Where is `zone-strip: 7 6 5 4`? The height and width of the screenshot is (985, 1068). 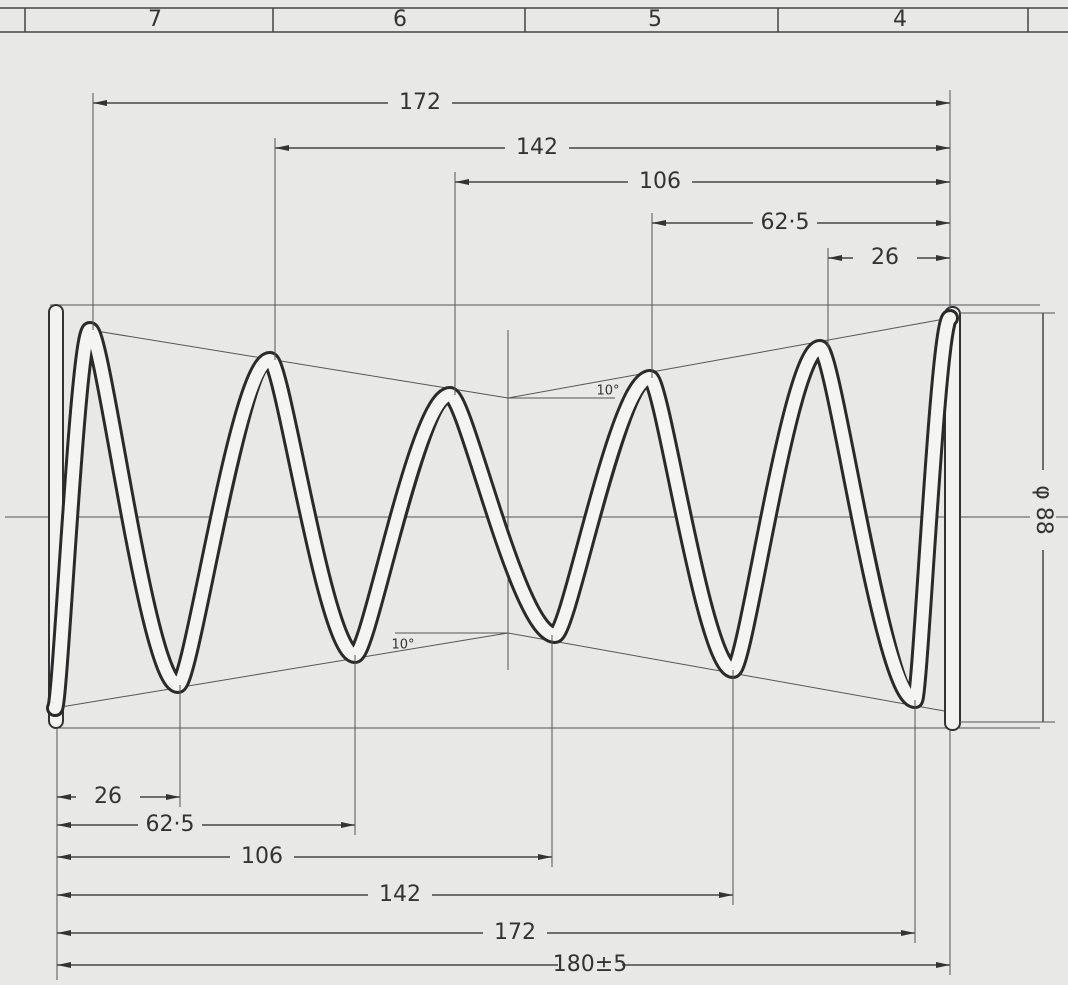
zone-strip: 7 6 5 4 is located at coordinates (534, 20).